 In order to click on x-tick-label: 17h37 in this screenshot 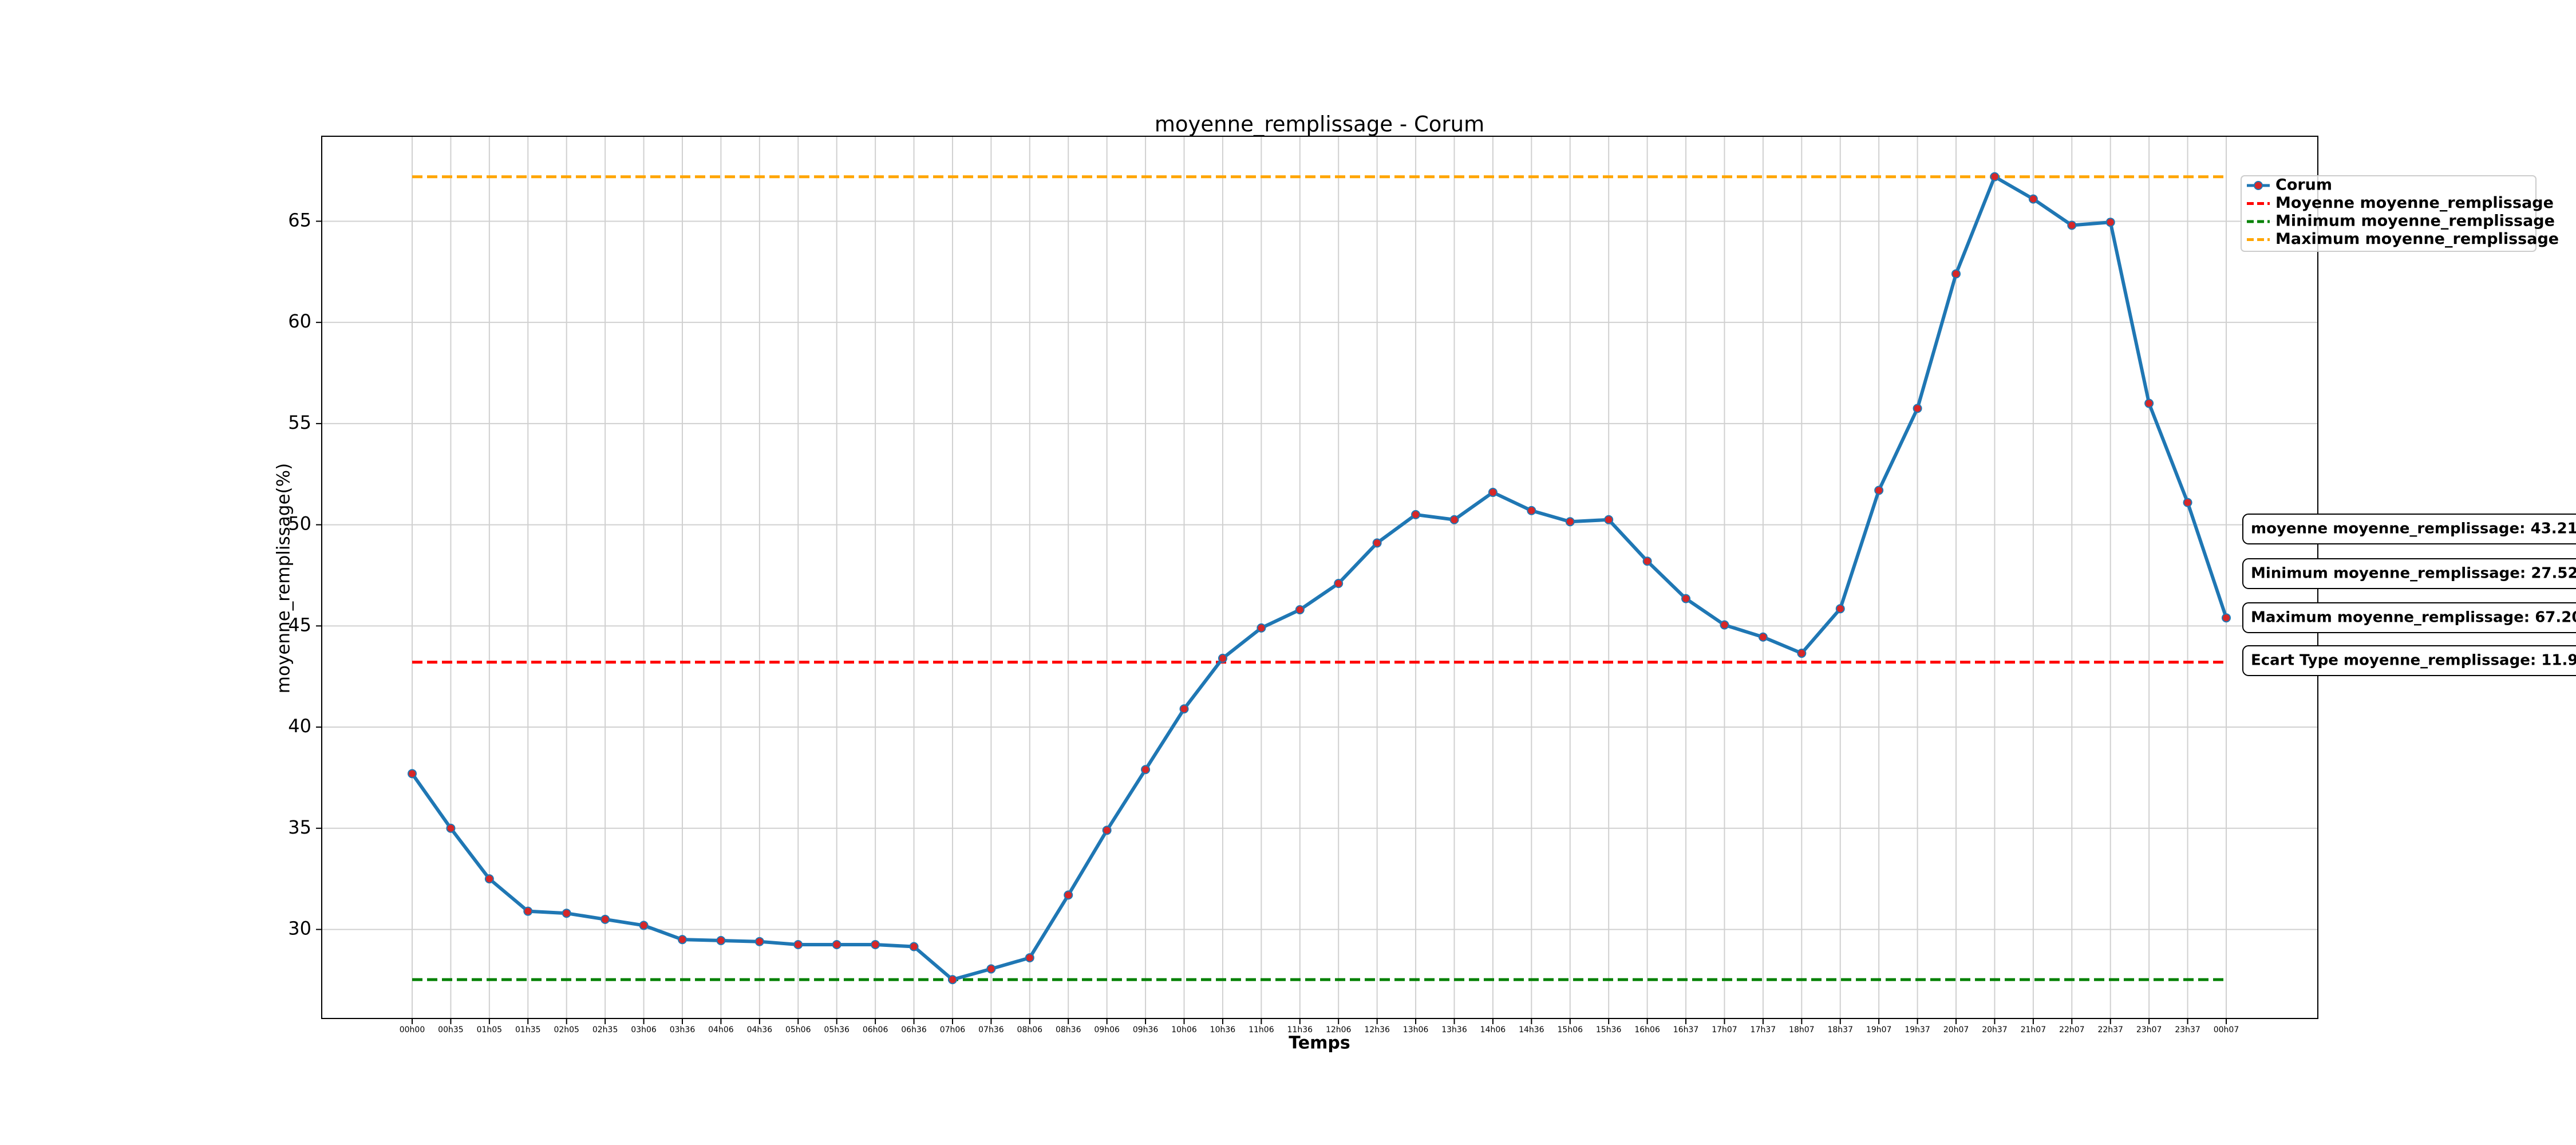, I will do `click(1763, 1030)`.